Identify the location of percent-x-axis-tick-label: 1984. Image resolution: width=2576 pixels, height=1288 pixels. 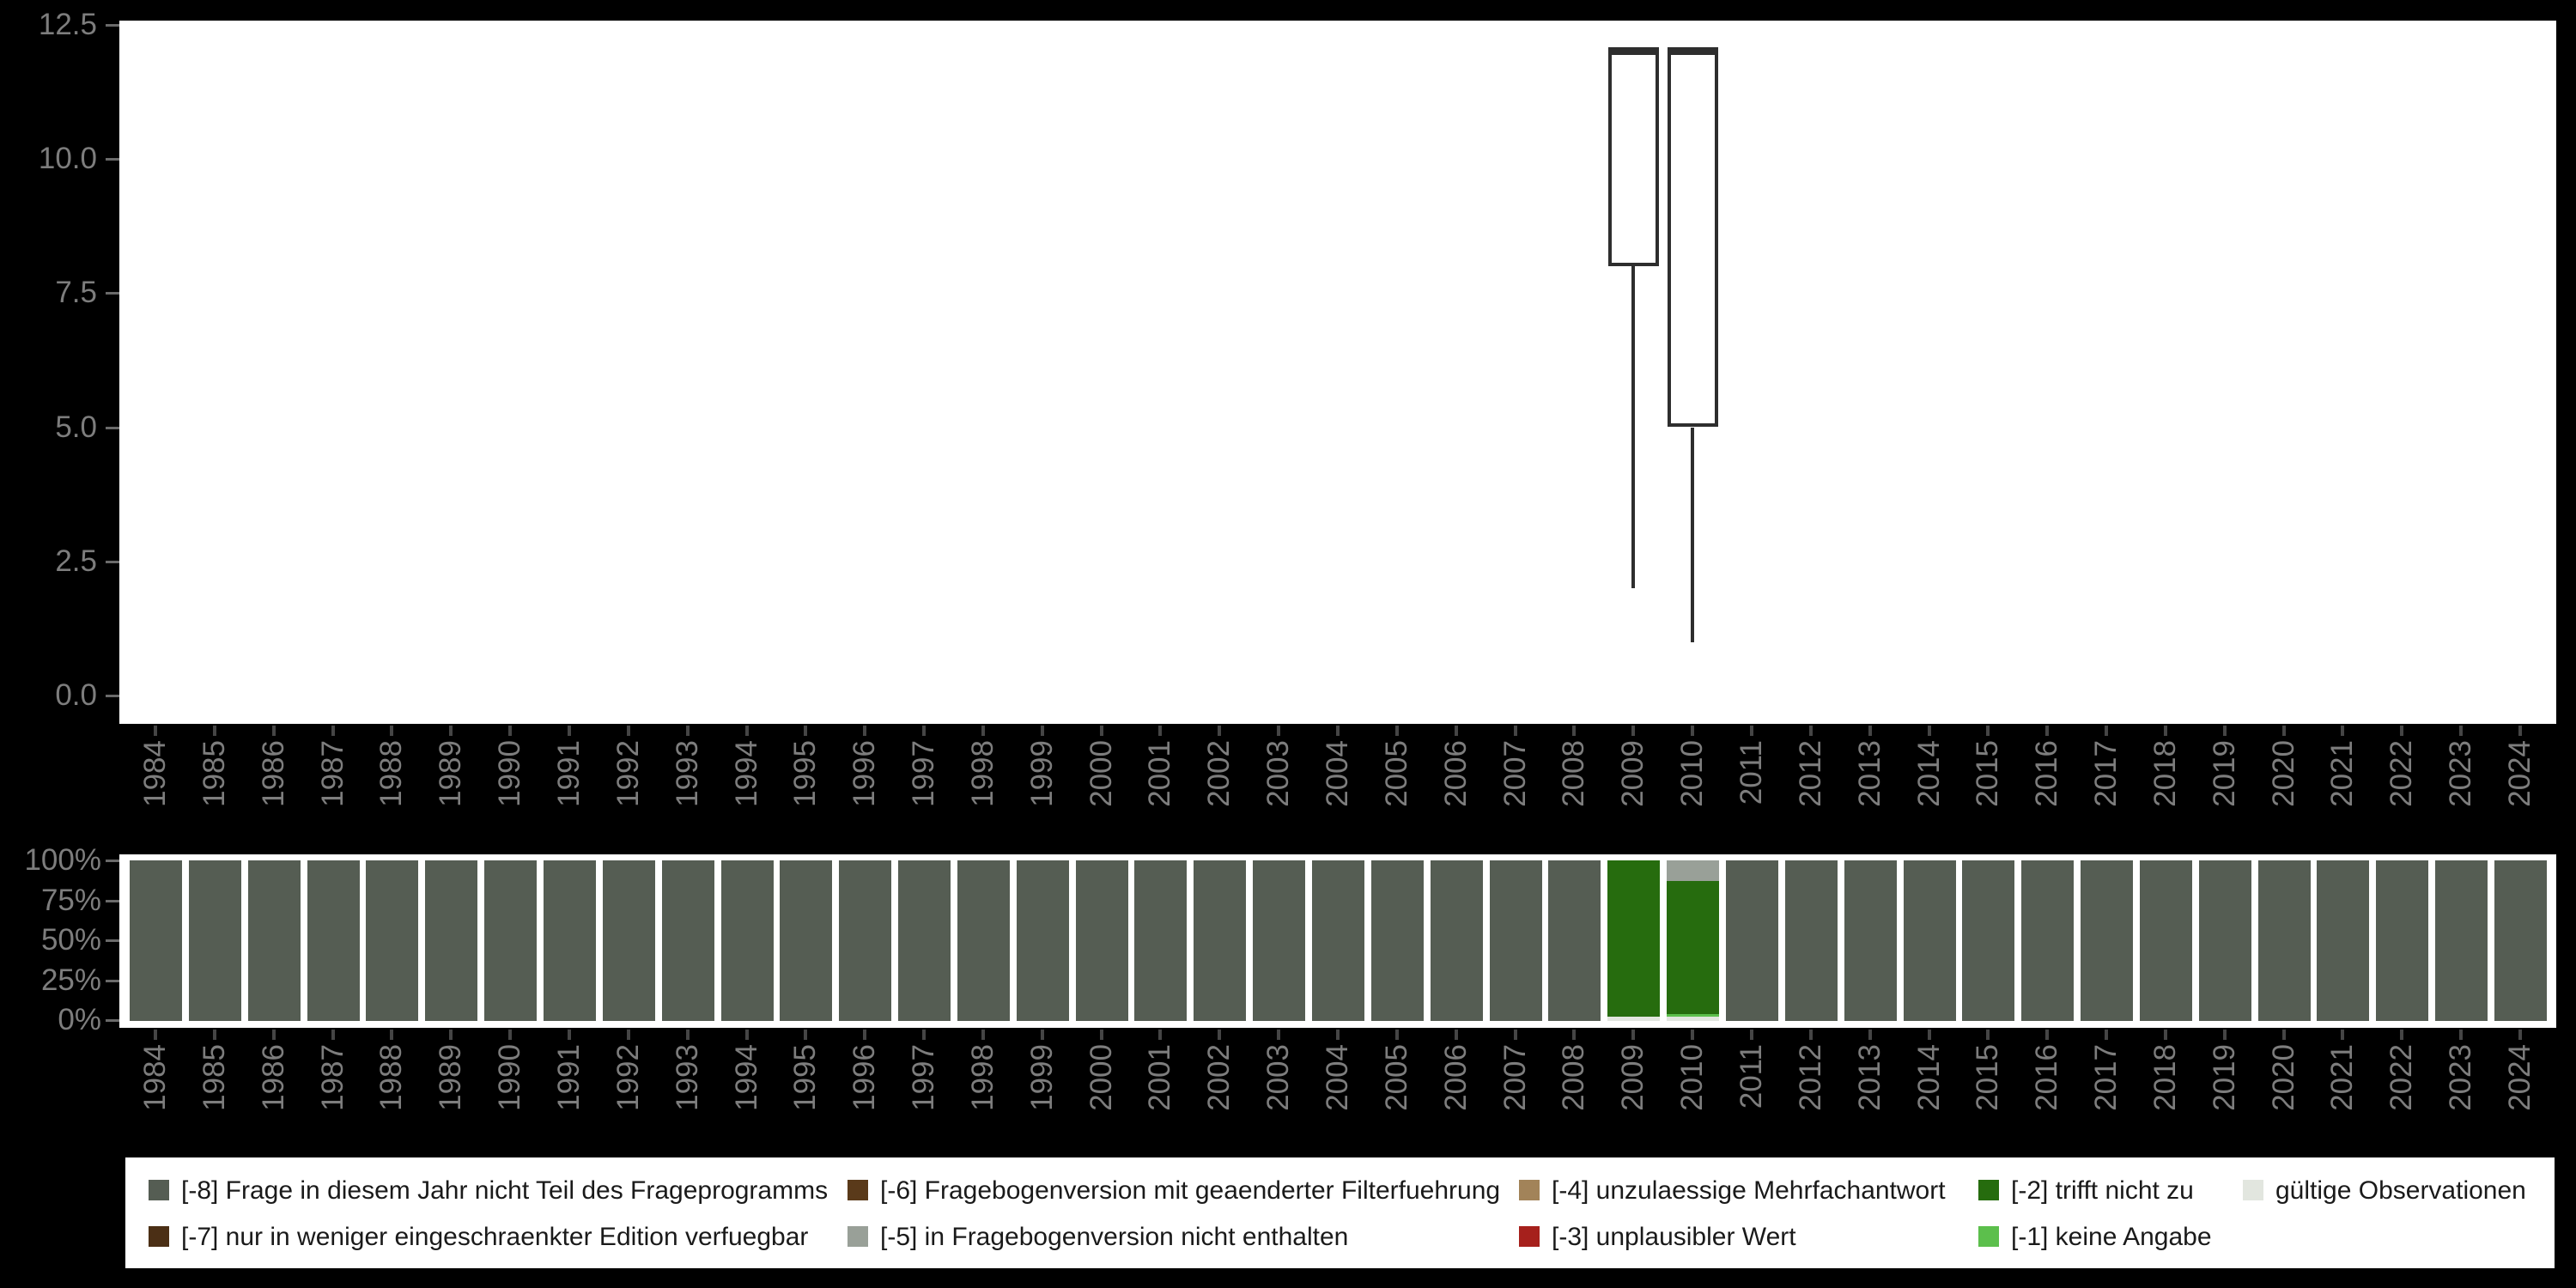
(155, 1078).